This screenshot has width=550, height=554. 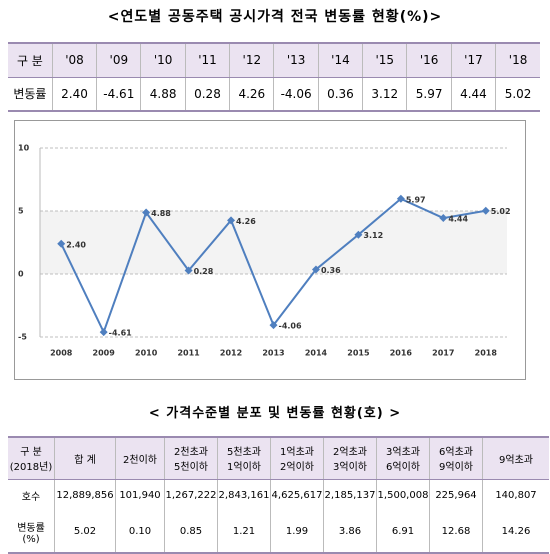 I want to click on data-label: -4.06, so click(x=290, y=326).